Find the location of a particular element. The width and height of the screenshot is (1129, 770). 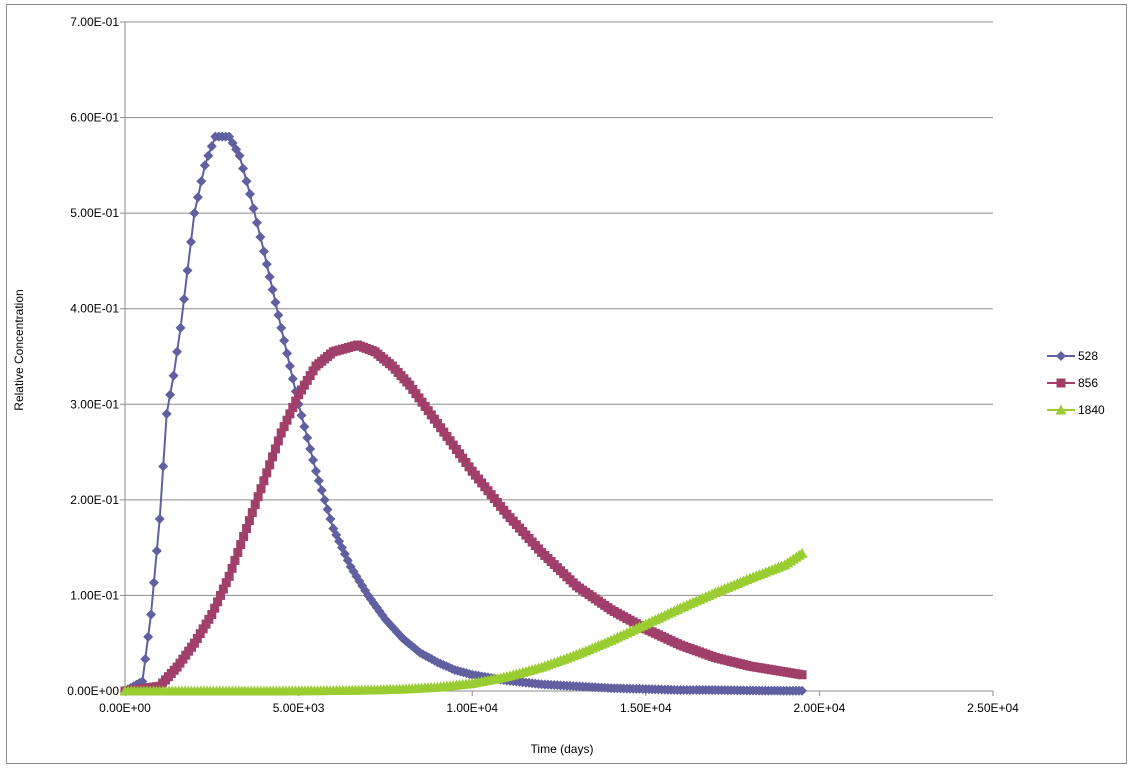

x-tick-label: 0.00E+00 is located at coordinates (125, 708).